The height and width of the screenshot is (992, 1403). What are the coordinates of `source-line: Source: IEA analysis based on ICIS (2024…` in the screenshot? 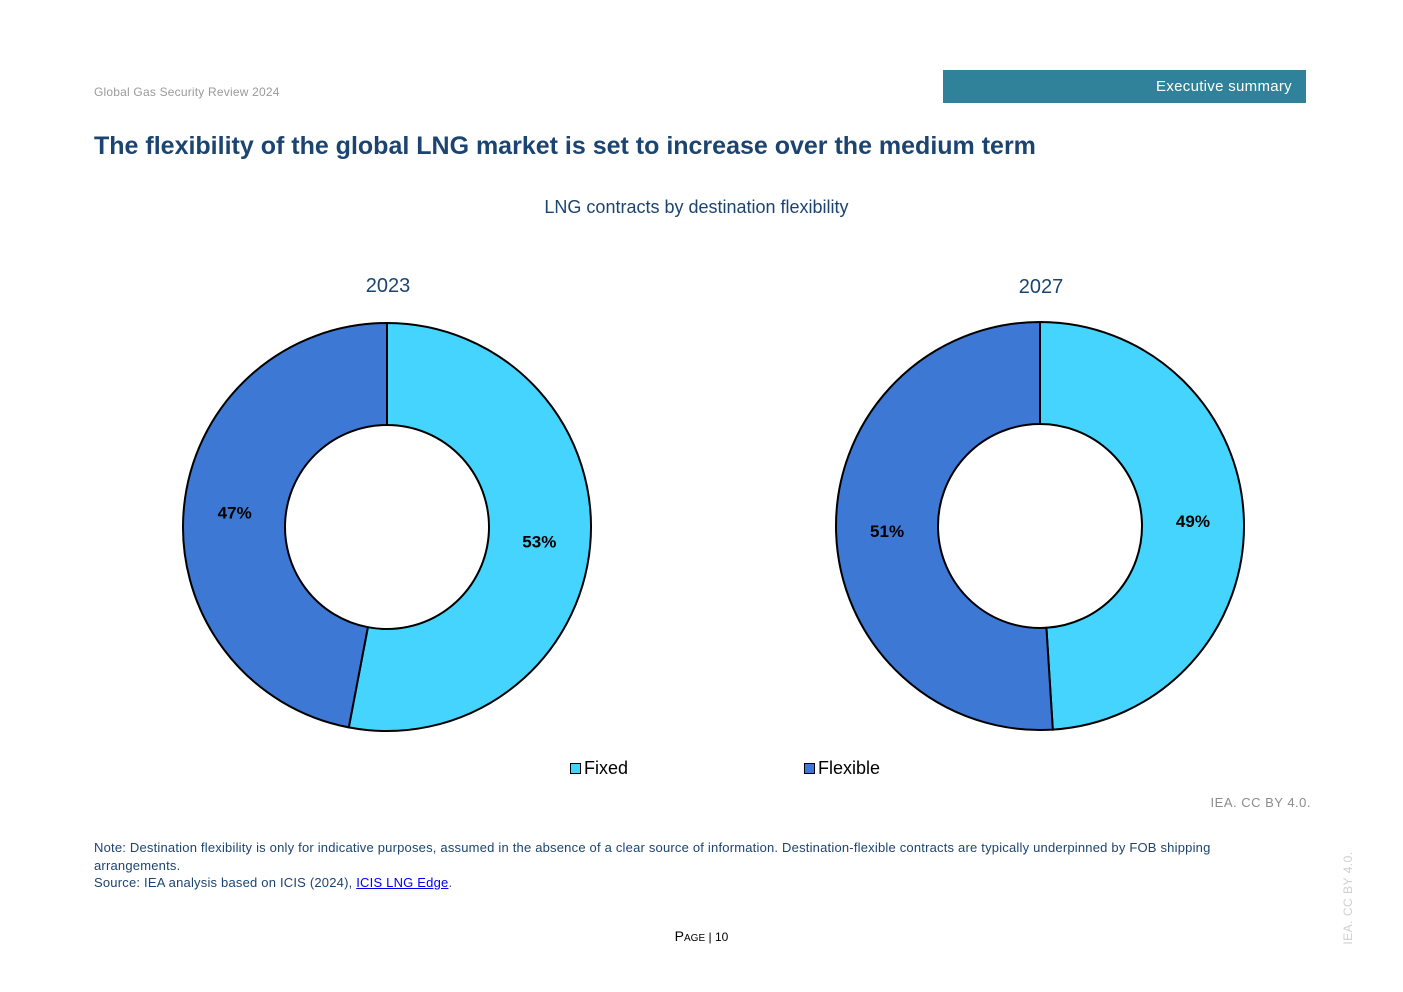 It's located at (694, 883).